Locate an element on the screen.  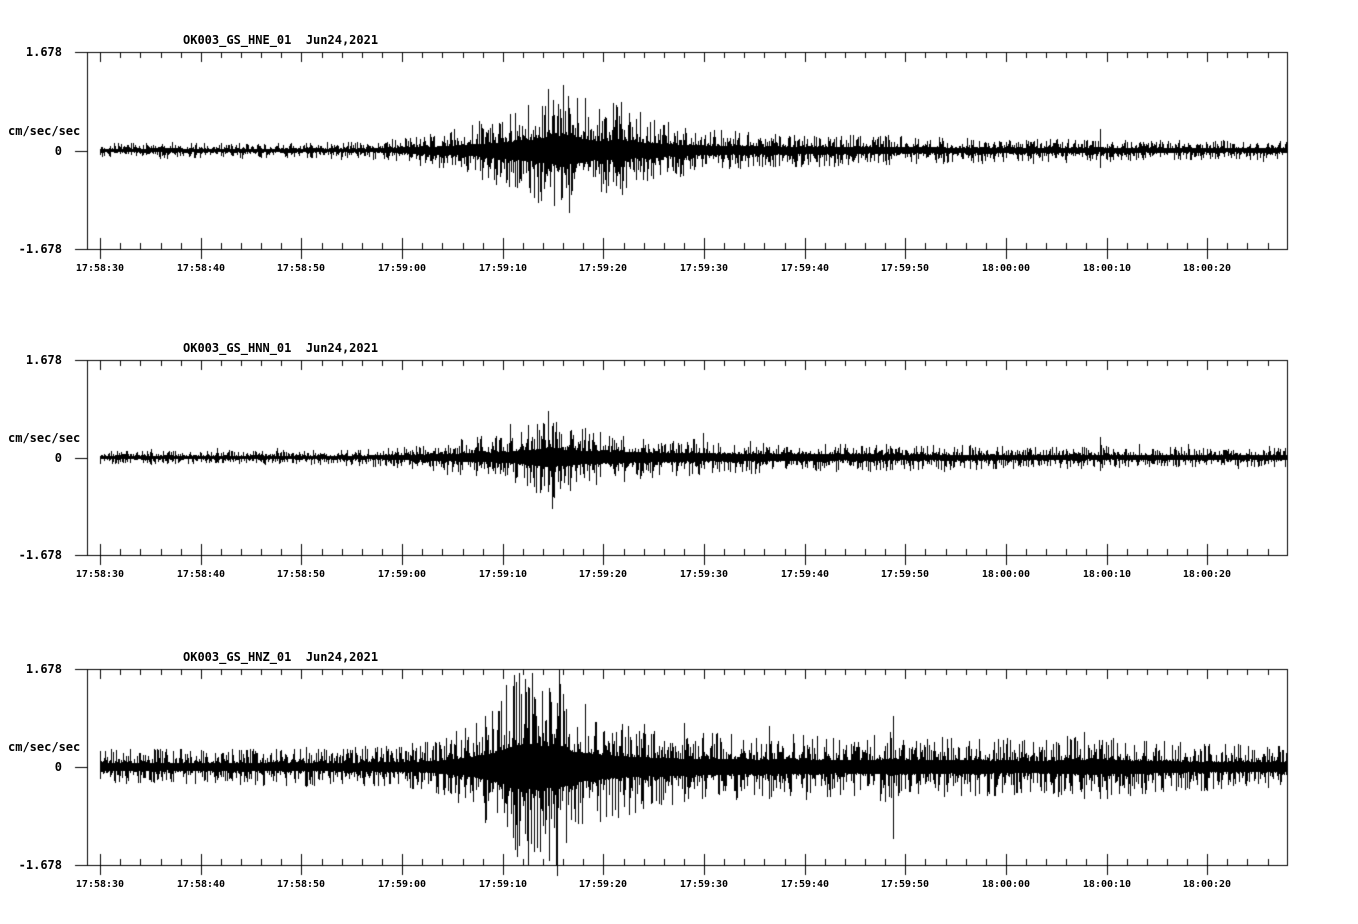
panel-title: OK003_GS_HNN_01 Jun24,2021 is located at coordinates (281, 348).